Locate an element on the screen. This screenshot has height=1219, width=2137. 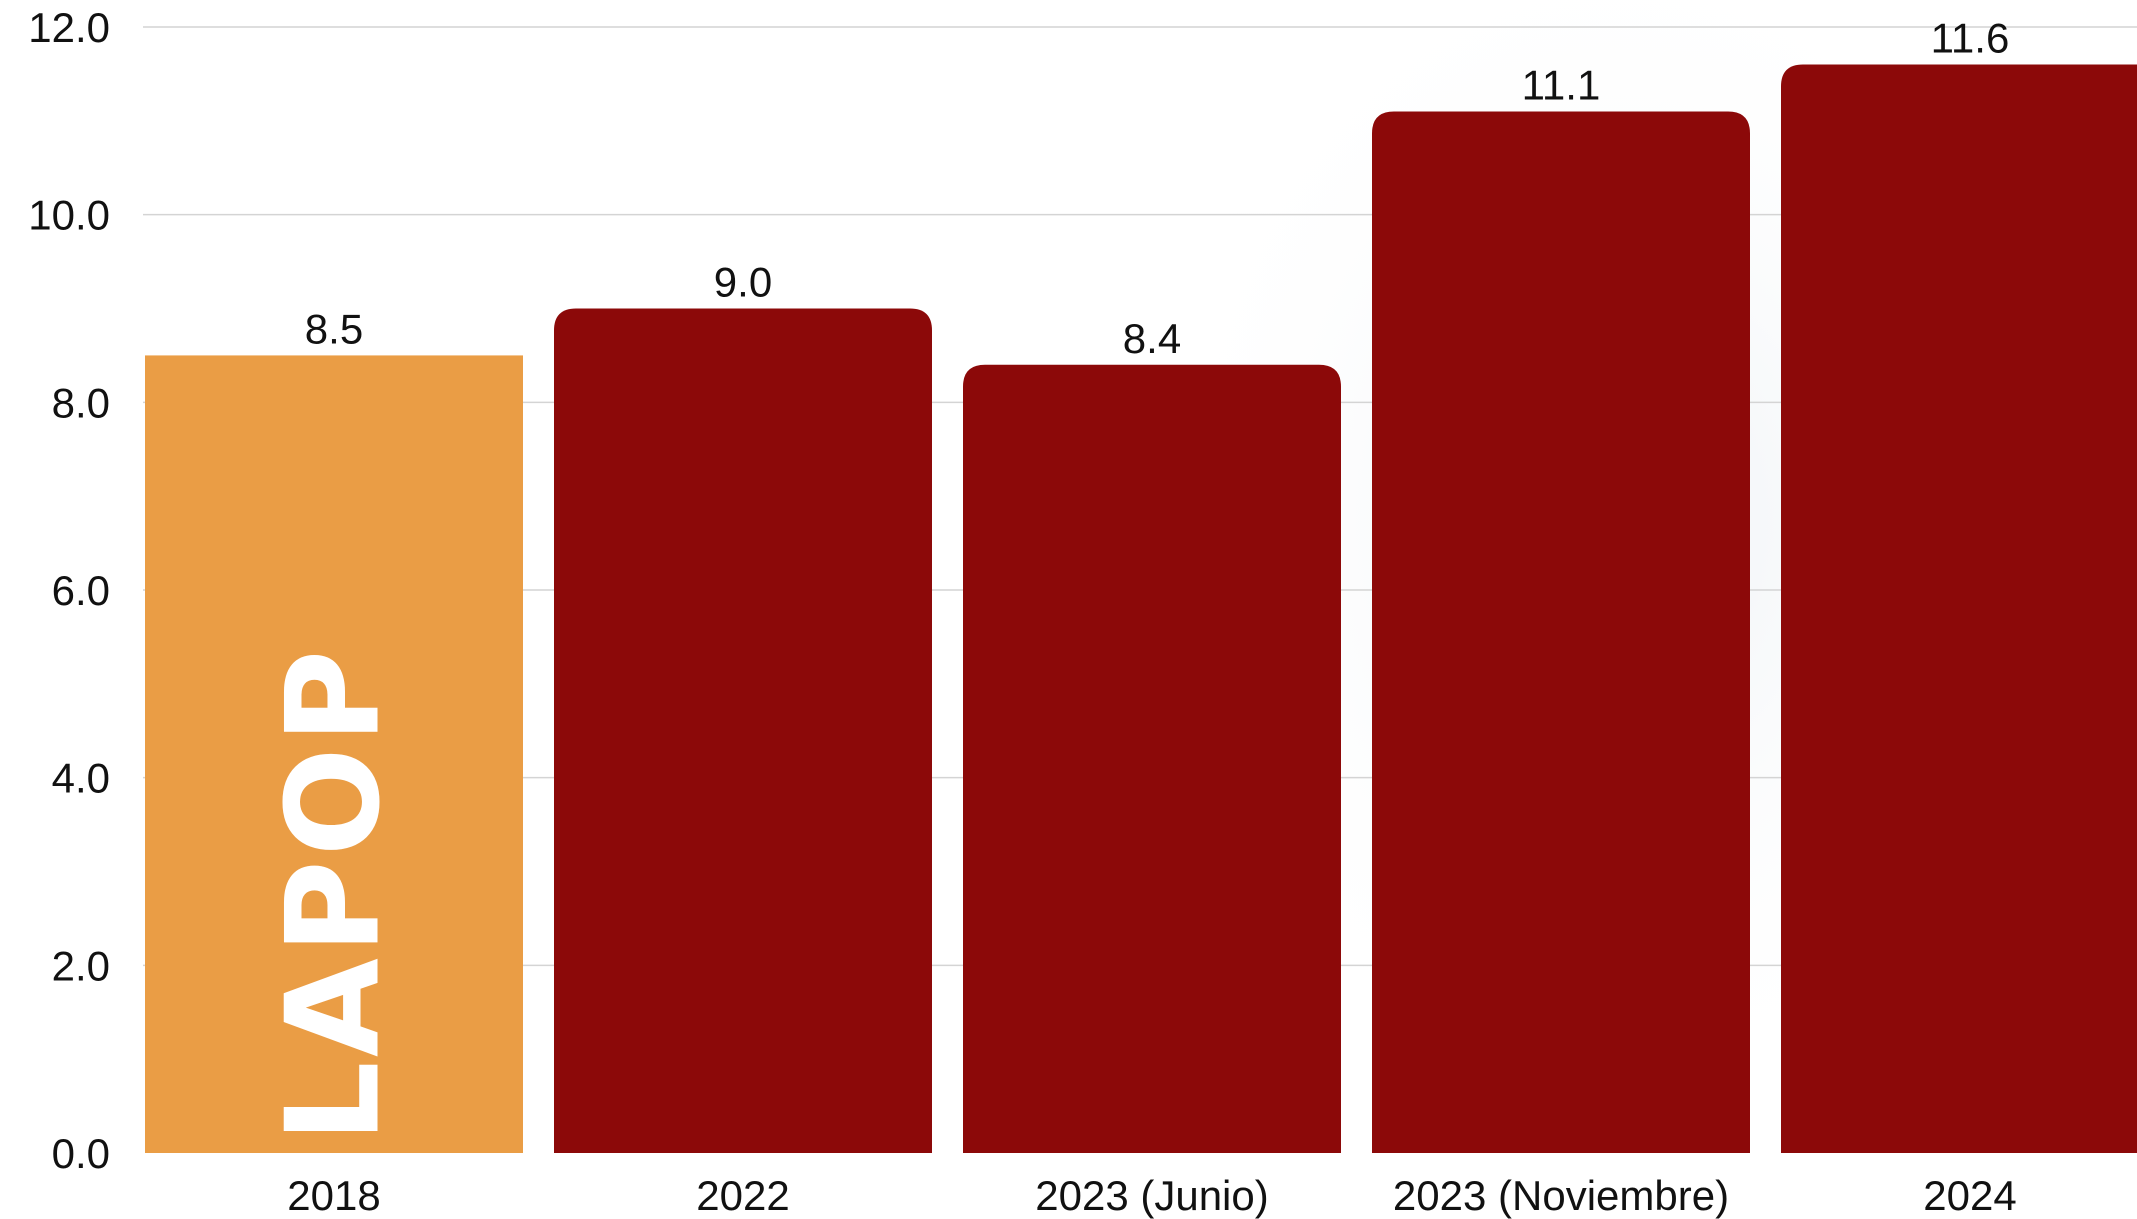
y-tick-label: 4.0 is located at coordinates (81, 778).